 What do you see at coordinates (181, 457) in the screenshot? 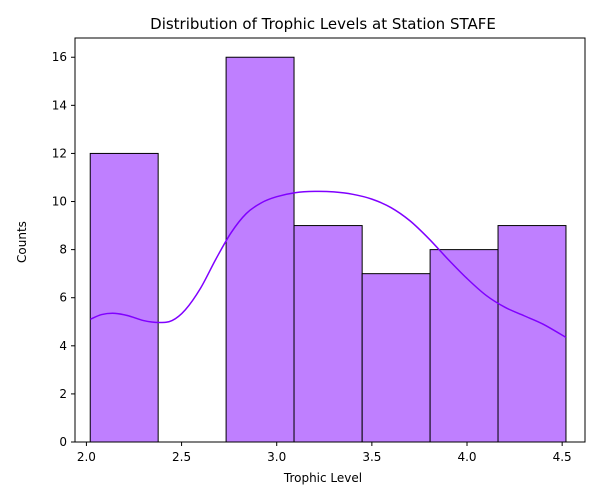
I see `x-tick-label: 2.5` at bounding box center [181, 457].